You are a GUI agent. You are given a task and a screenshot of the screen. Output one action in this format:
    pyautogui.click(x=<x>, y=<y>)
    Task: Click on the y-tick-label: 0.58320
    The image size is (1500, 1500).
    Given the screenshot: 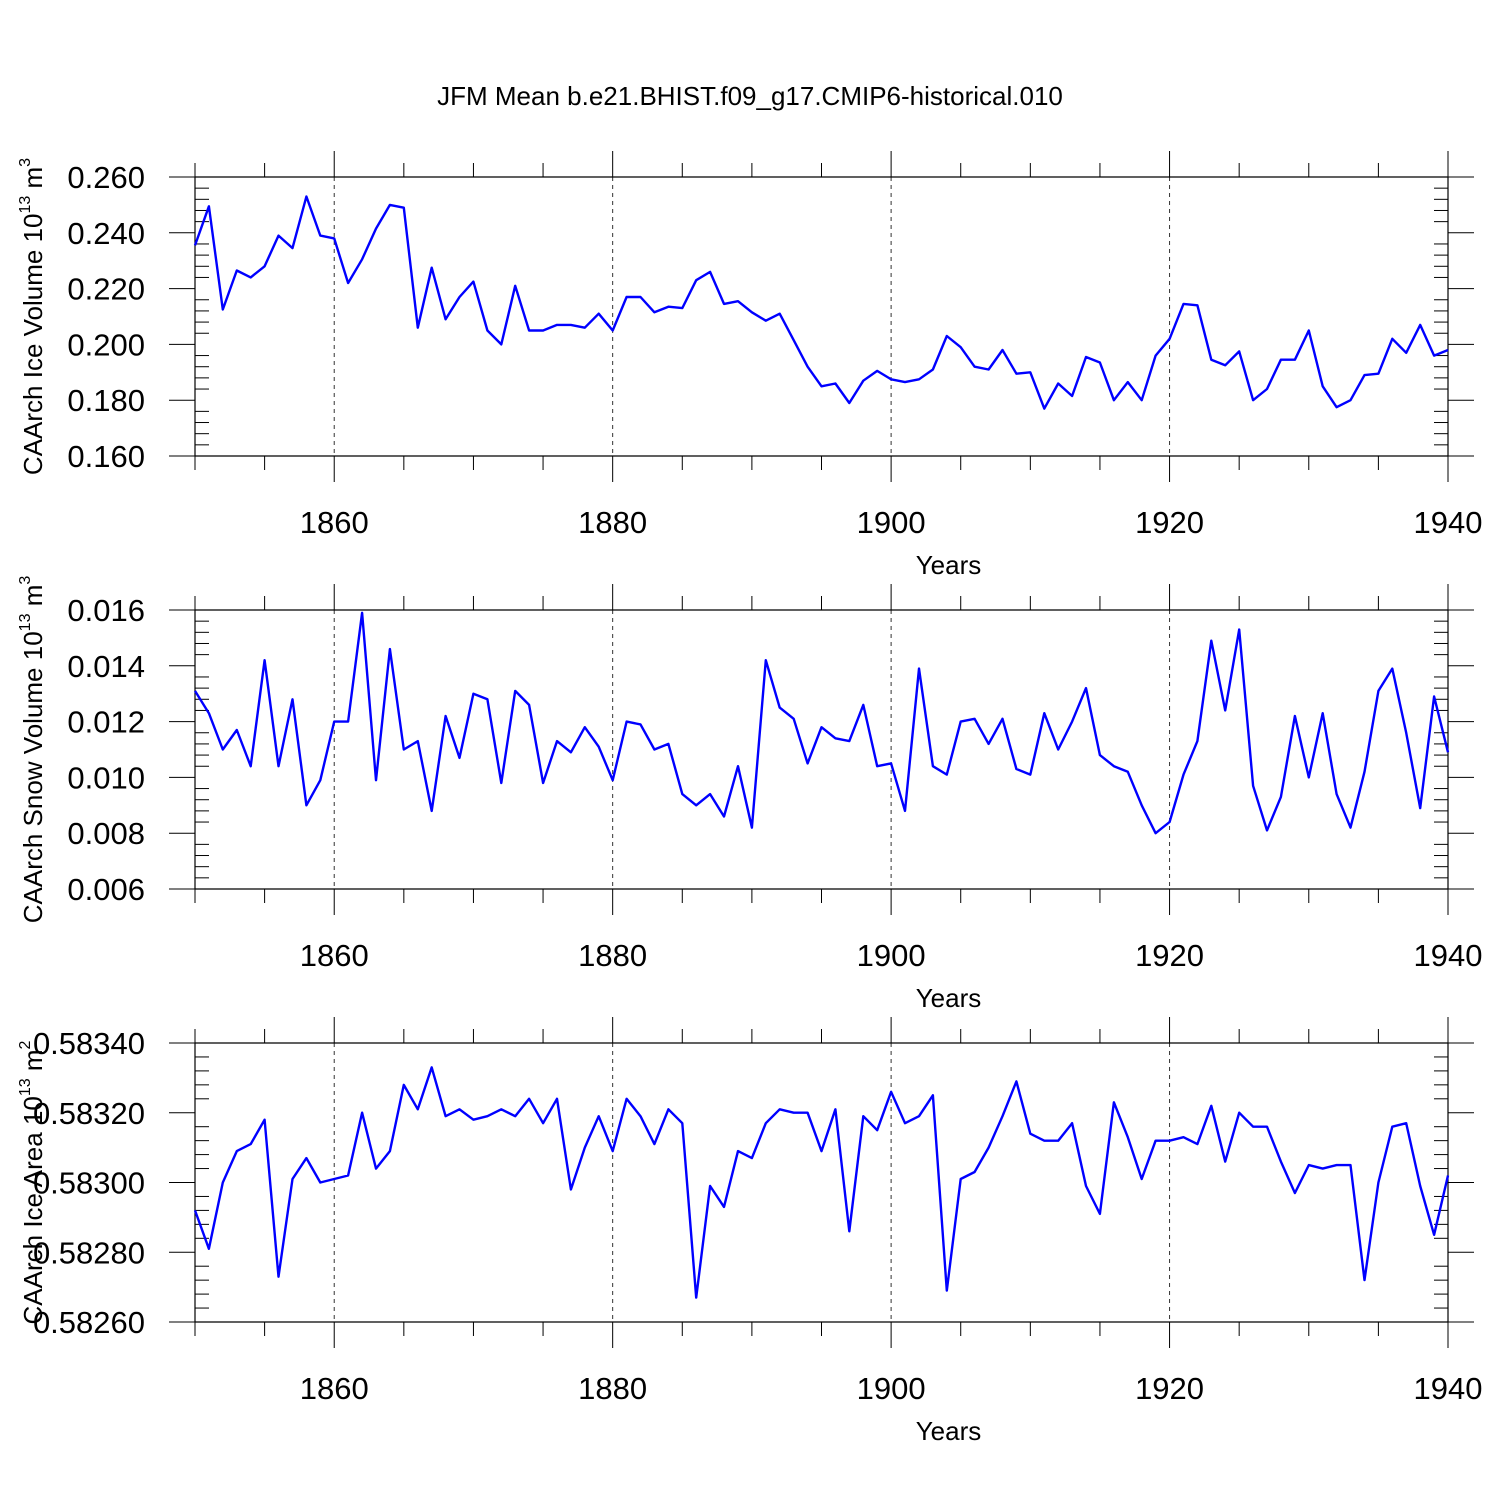 What is the action you would take?
    pyautogui.click(x=89, y=1113)
    